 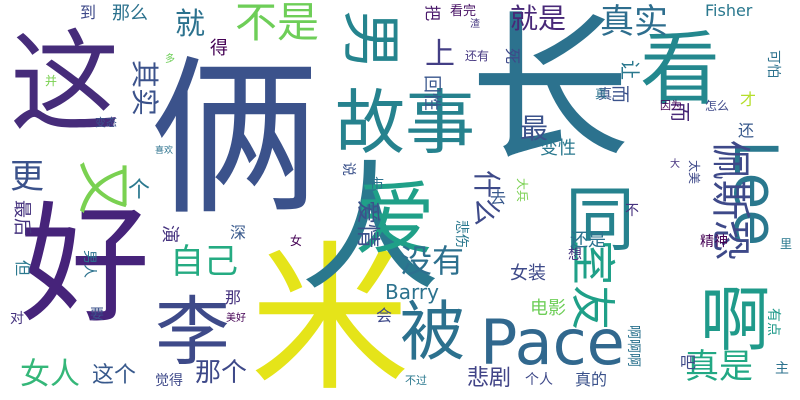 I want to click on word: 吧, so click(x=688, y=362).